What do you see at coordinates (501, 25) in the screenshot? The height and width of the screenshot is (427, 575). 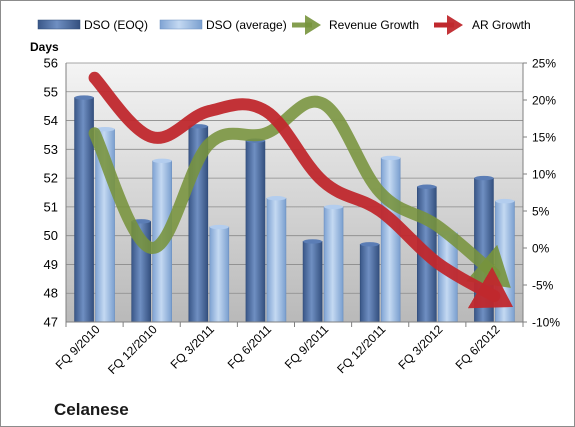 I see `legend-label-ar-growth: AR Growth` at bounding box center [501, 25].